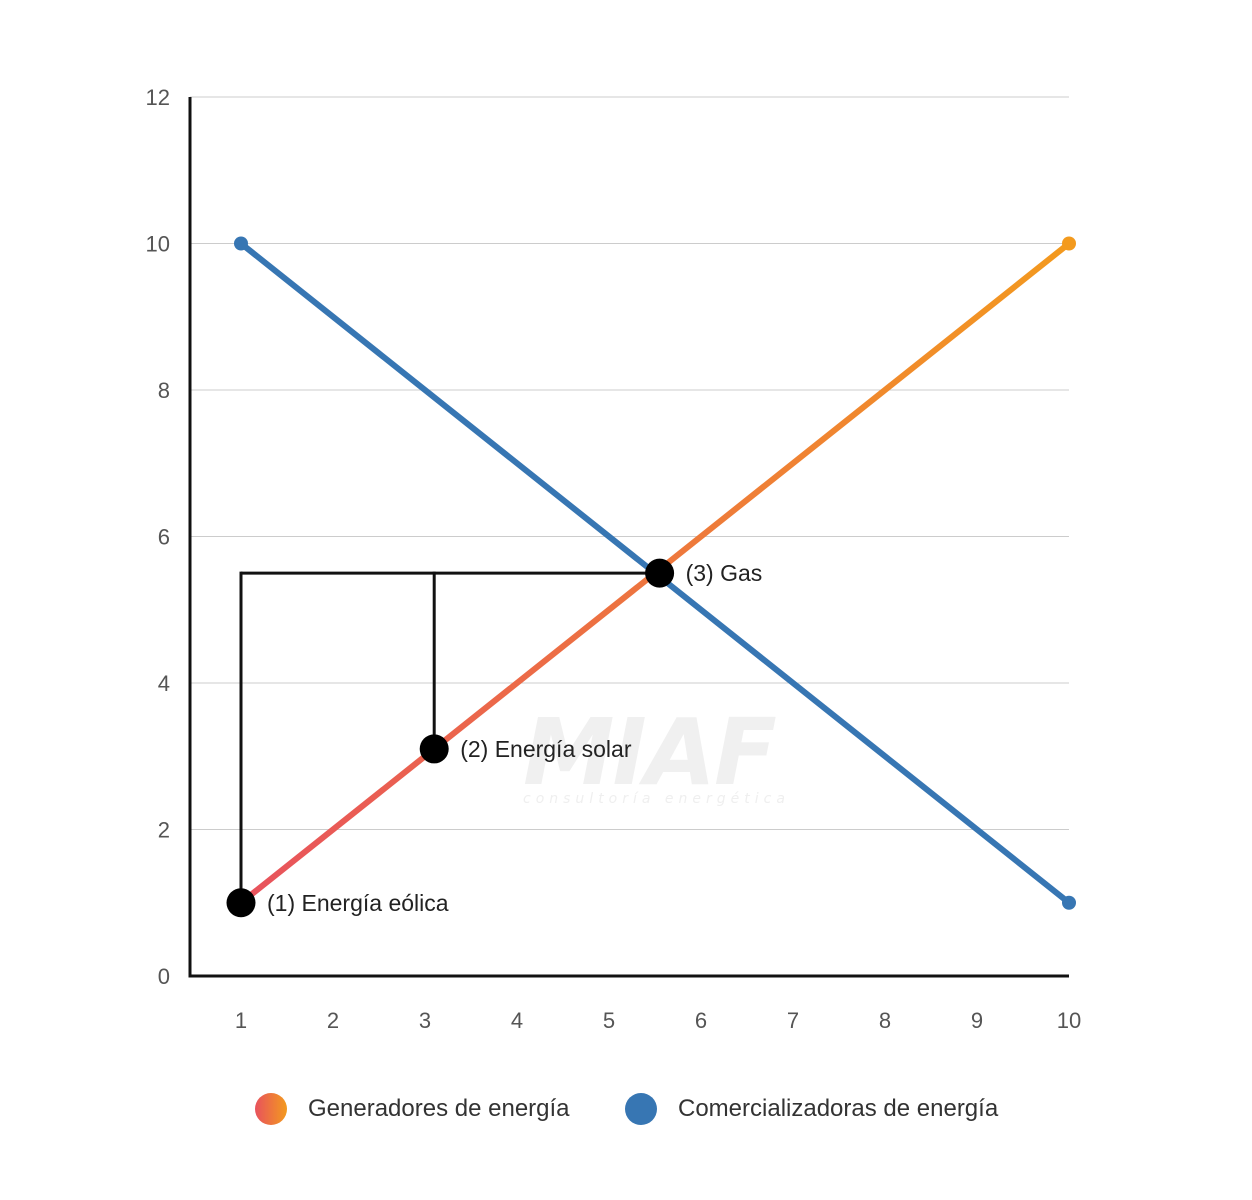 This screenshot has width=1252, height=1200. I want to click on y-tick-label-6: 6, so click(164, 537).